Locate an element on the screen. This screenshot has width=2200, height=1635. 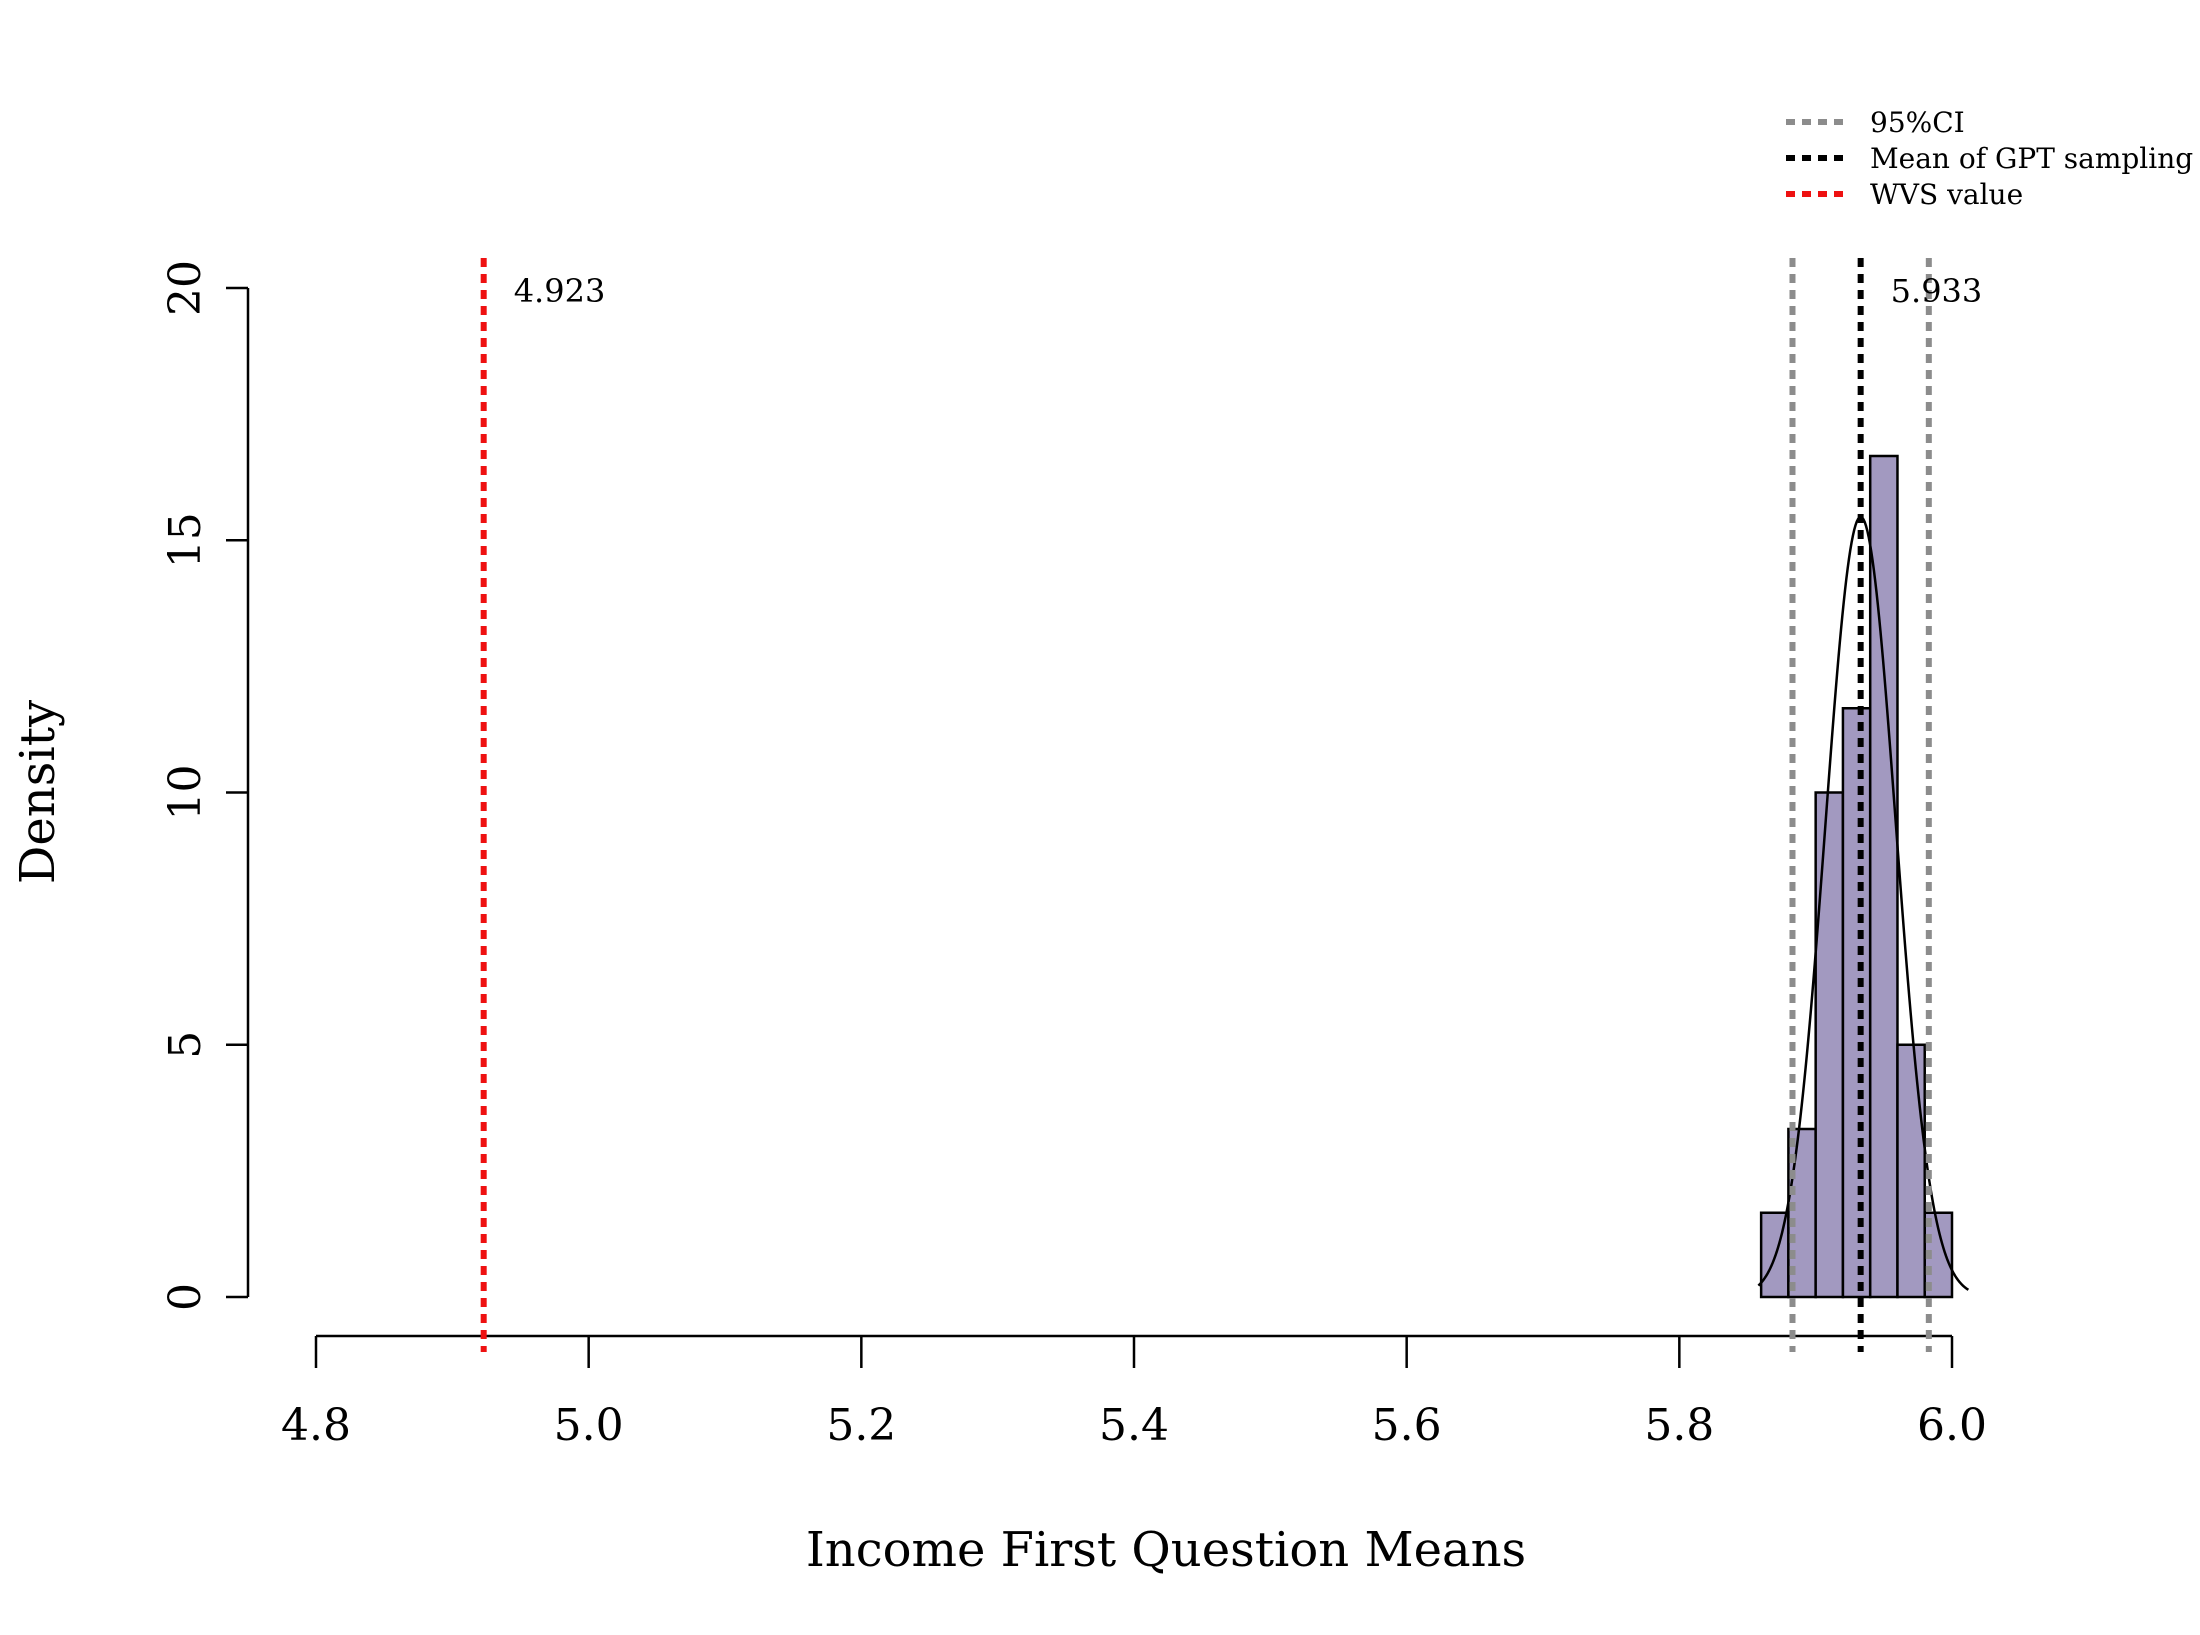
histogram-bars is located at coordinates (1856, 876).